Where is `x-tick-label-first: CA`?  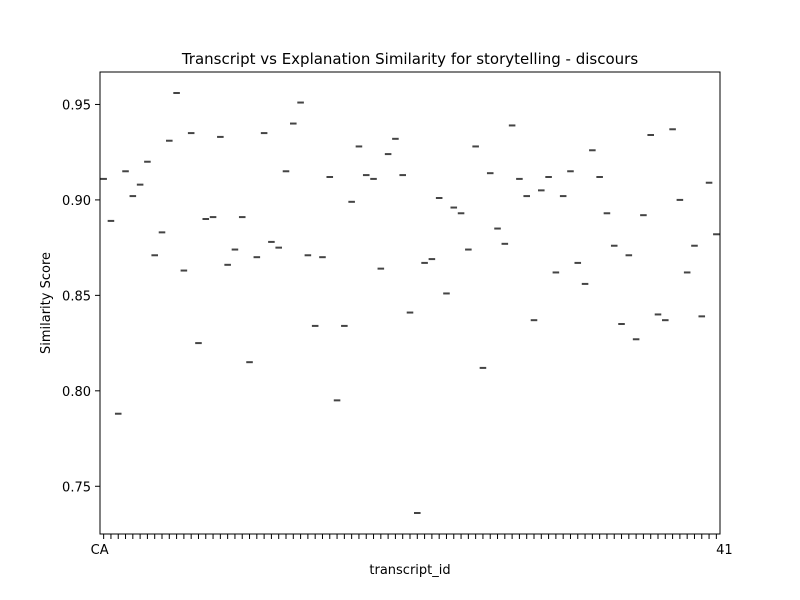 x-tick-label-first: CA is located at coordinates (100, 550).